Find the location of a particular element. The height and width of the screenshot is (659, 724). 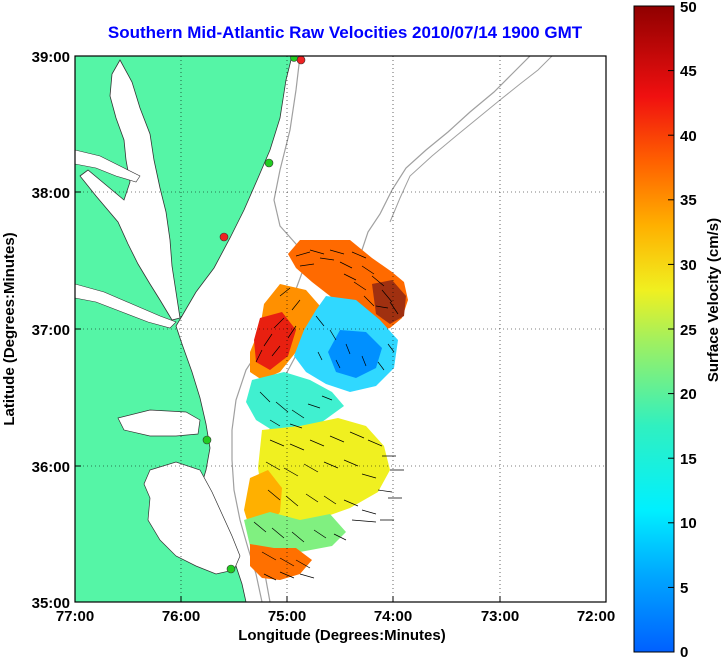

colorbar-label: Surface Velocity (cm/s) is located at coordinates (713, 300).